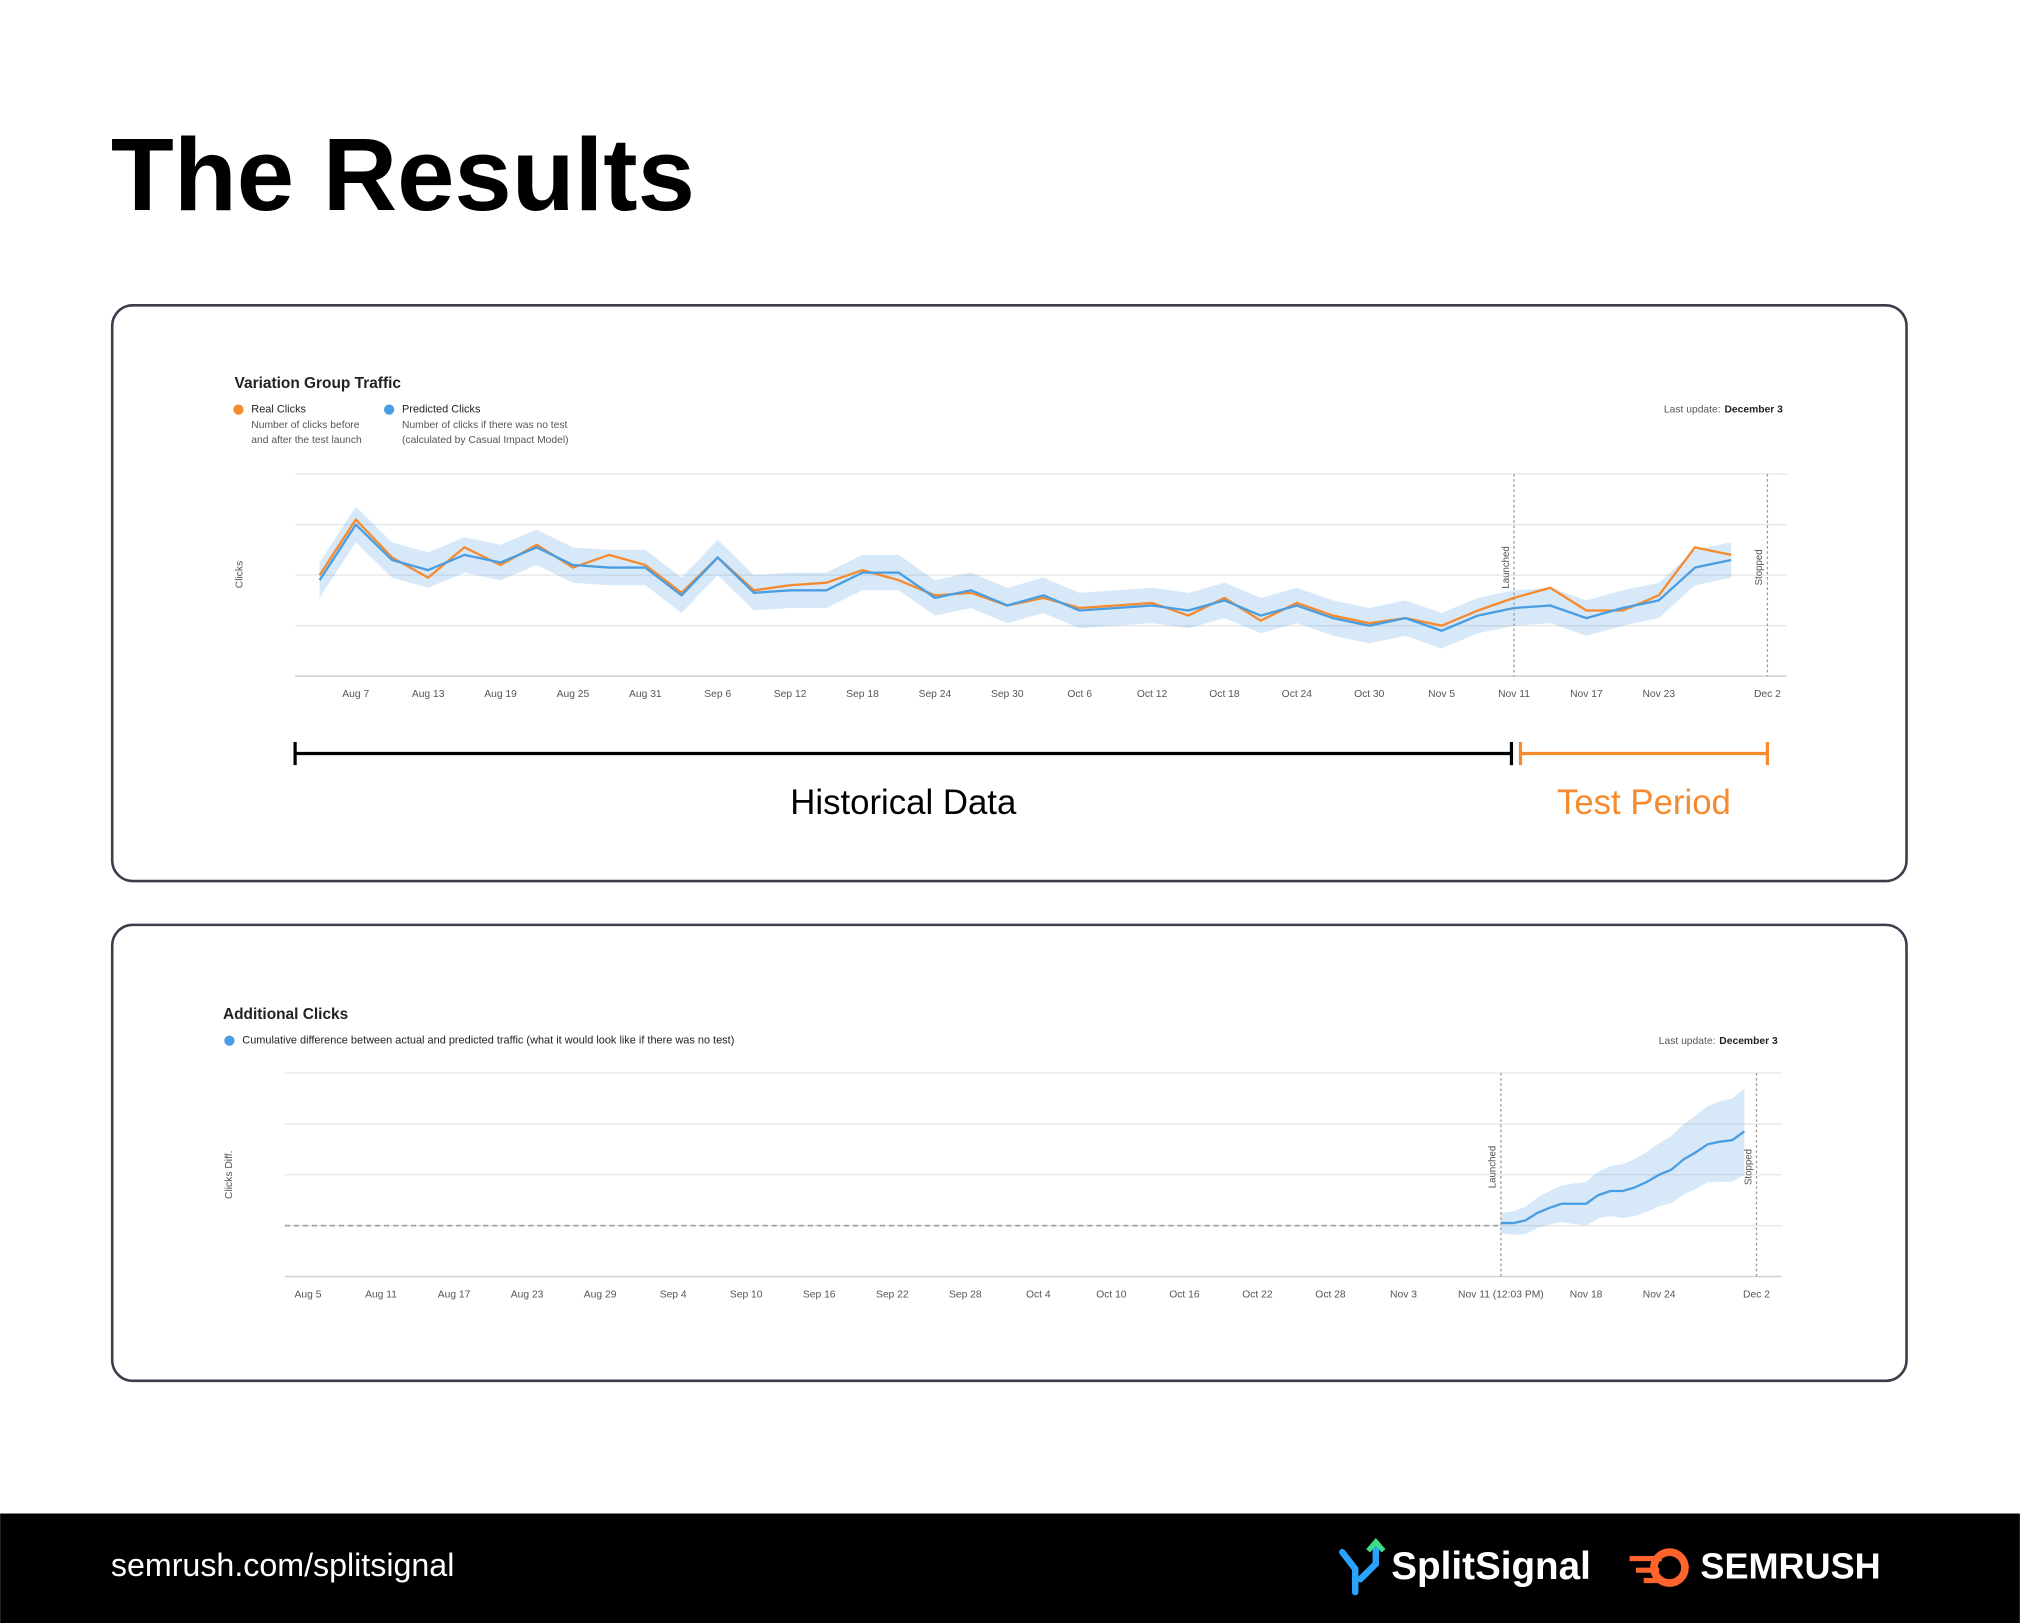 This screenshot has width=2020, height=1623. Describe the element at coordinates (403, 174) in the screenshot. I see `slide-title: The Results` at that location.